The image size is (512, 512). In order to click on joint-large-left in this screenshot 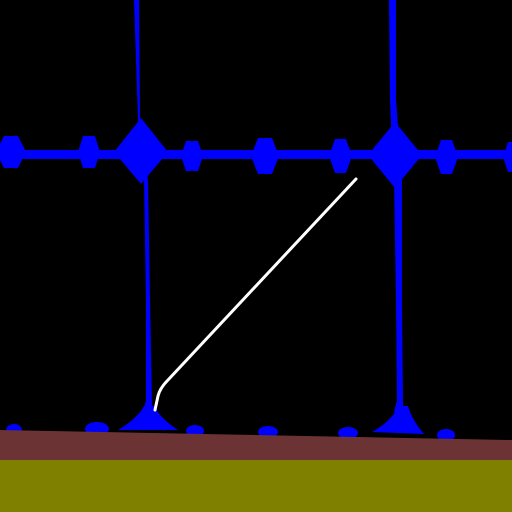, I will do `click(141, 151)`.